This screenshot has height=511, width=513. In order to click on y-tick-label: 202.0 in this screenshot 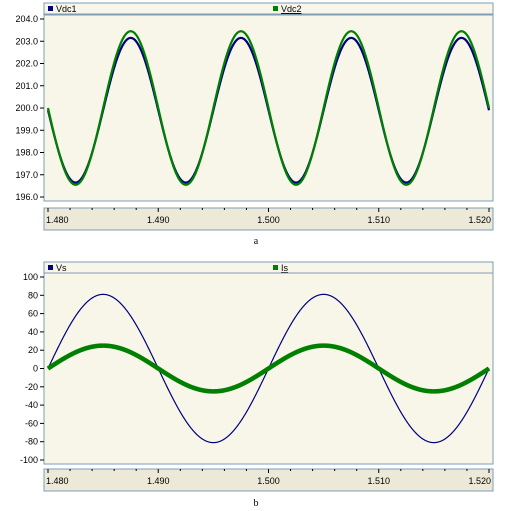, I will do `click(26, 64)`.